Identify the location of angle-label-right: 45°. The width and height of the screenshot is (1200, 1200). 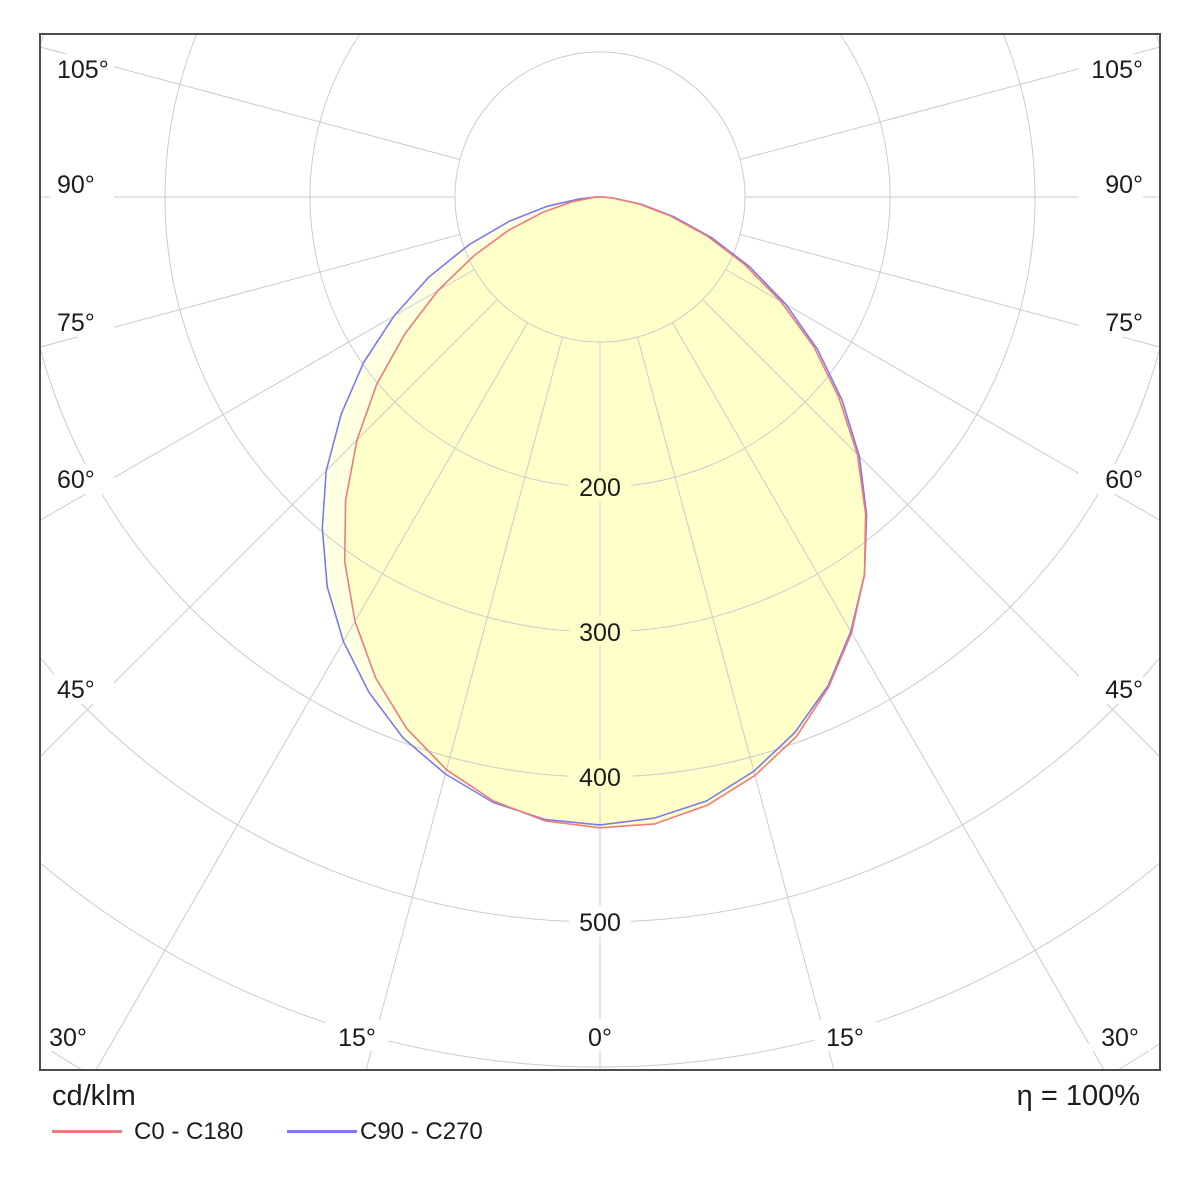
(1124, 690).